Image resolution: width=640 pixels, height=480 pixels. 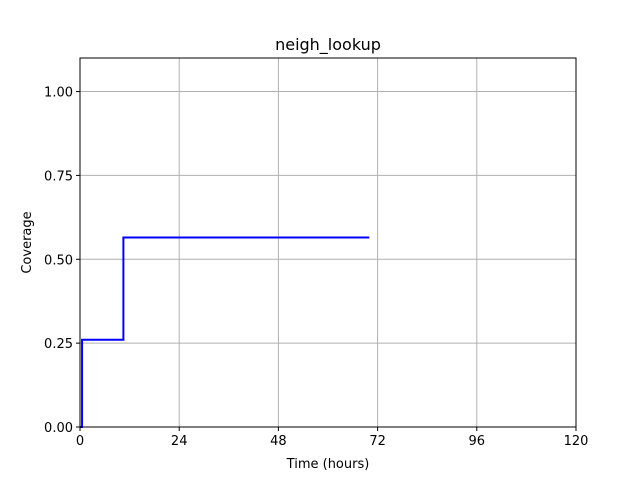 What do you see at coordinates (328, 464) in the screenshot?
I see `x-axis-label: Time (hours)` at bounding box center [328, 464].